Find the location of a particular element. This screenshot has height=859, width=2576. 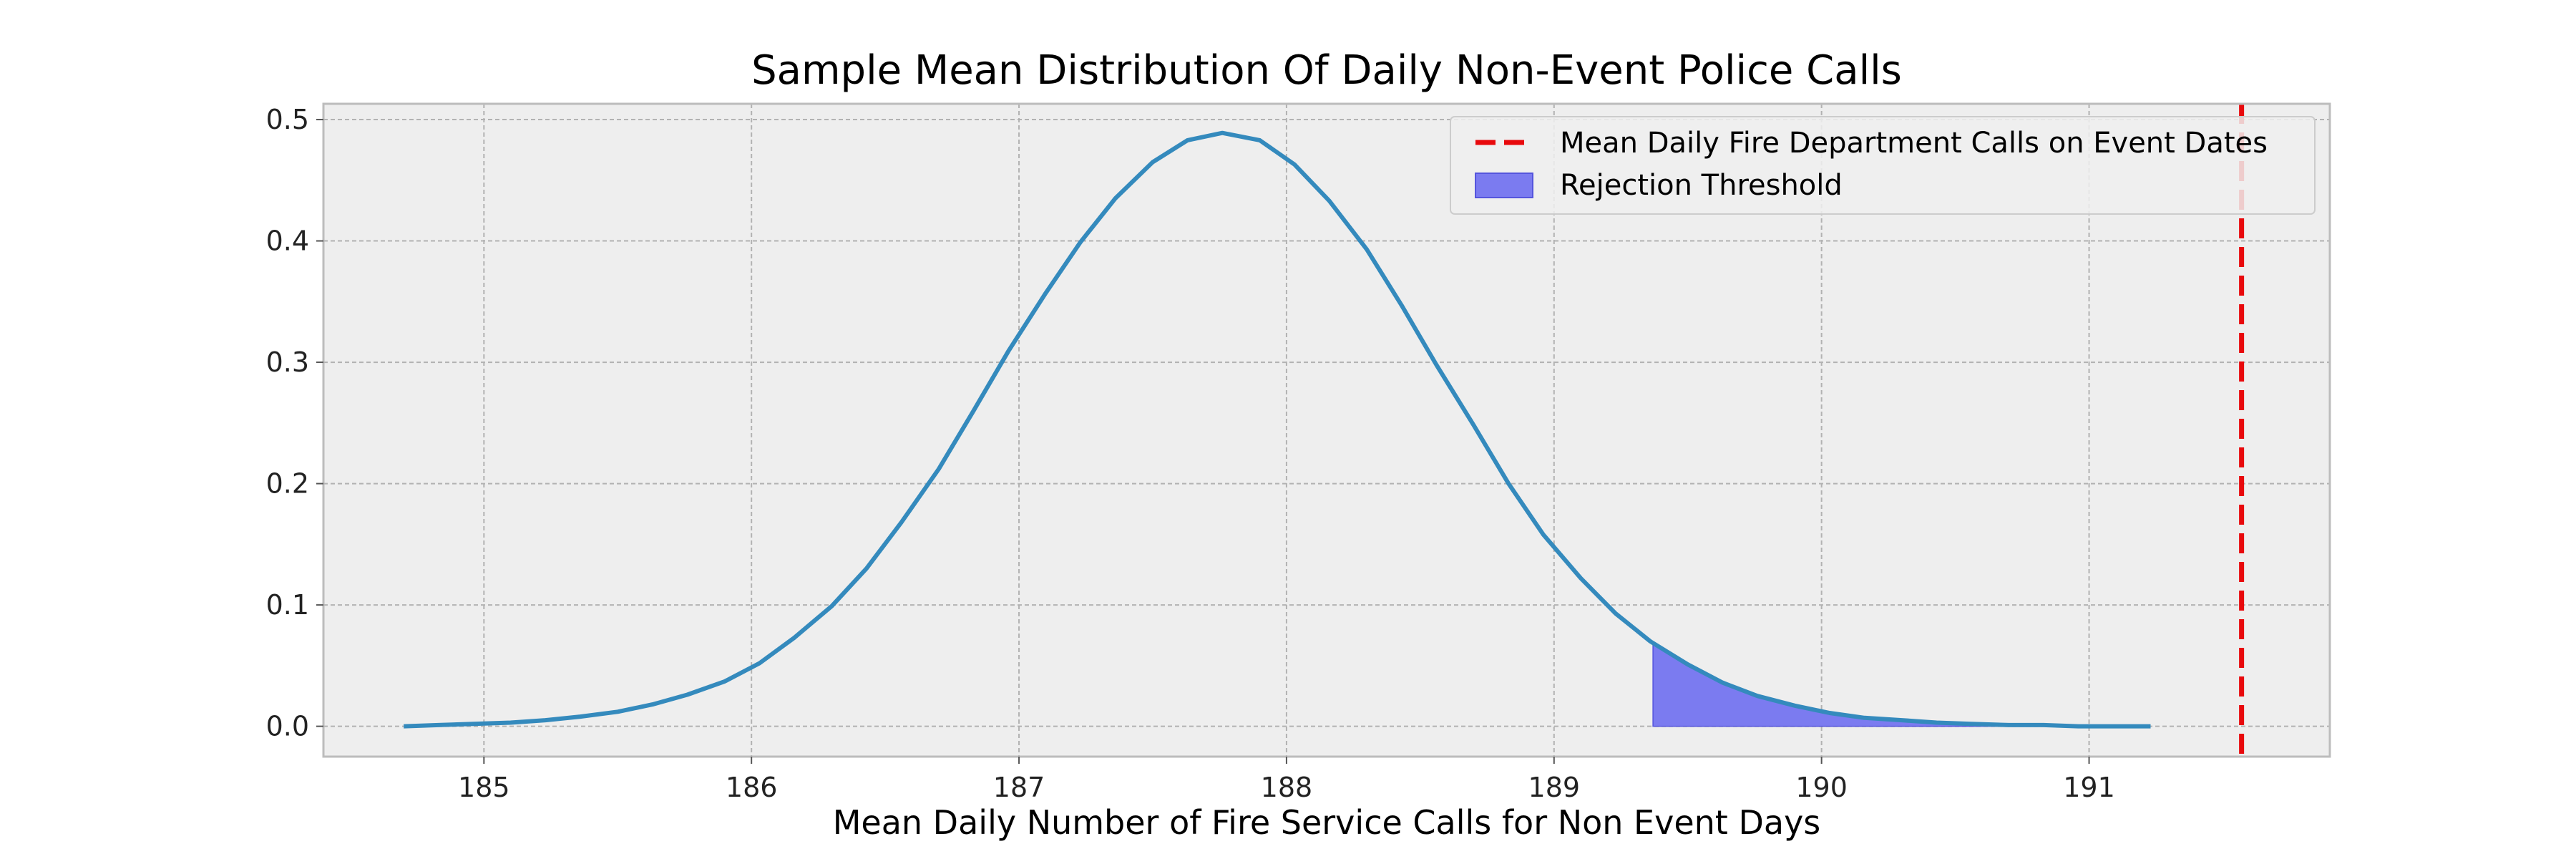

y-tick-label: 0.5 is located at coordinates (287, 119).